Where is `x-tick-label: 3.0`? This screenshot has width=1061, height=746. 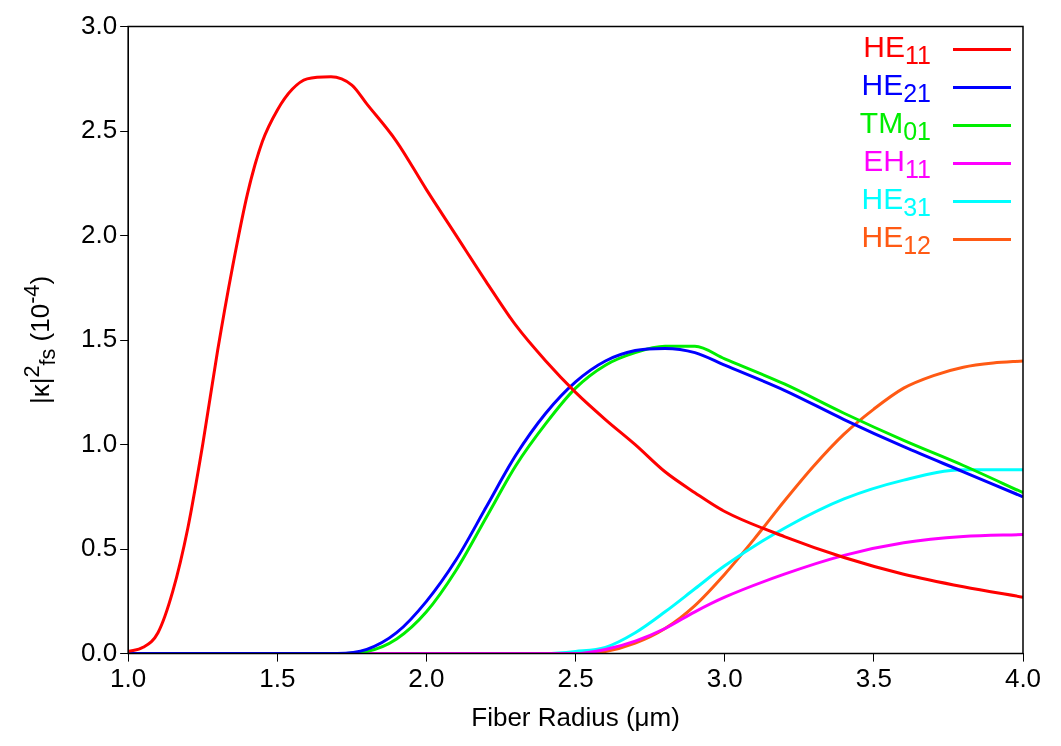 x-tick-label: 3.0 is located at coordinates (724, 678).